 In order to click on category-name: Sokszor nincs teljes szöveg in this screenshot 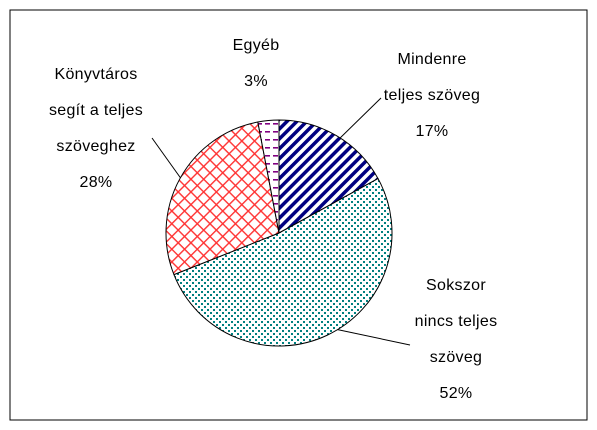, I will do `click(456, 321)`.